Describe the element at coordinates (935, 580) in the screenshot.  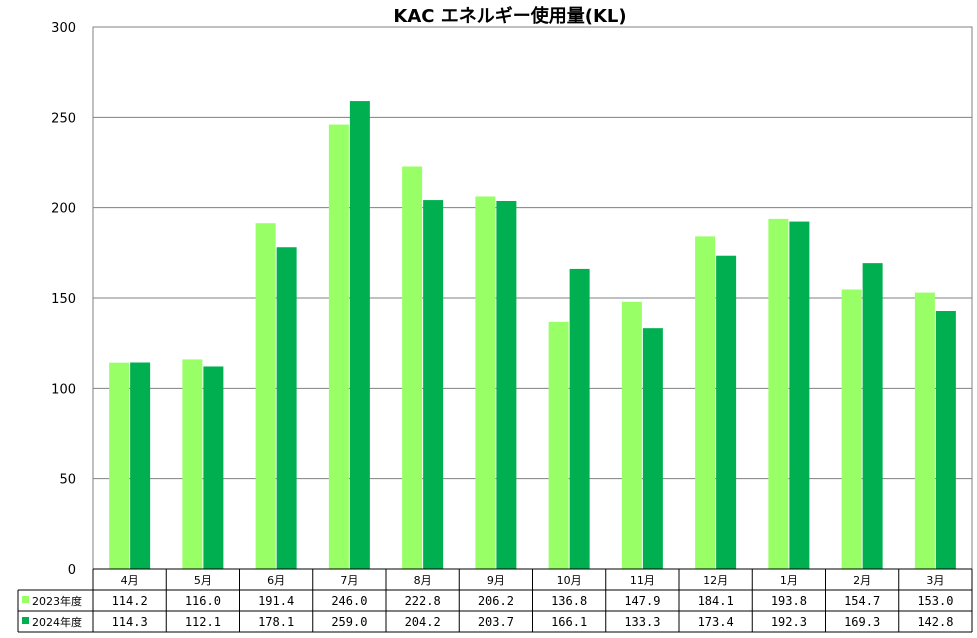
I see `x-tick-label: 3月` at that location.